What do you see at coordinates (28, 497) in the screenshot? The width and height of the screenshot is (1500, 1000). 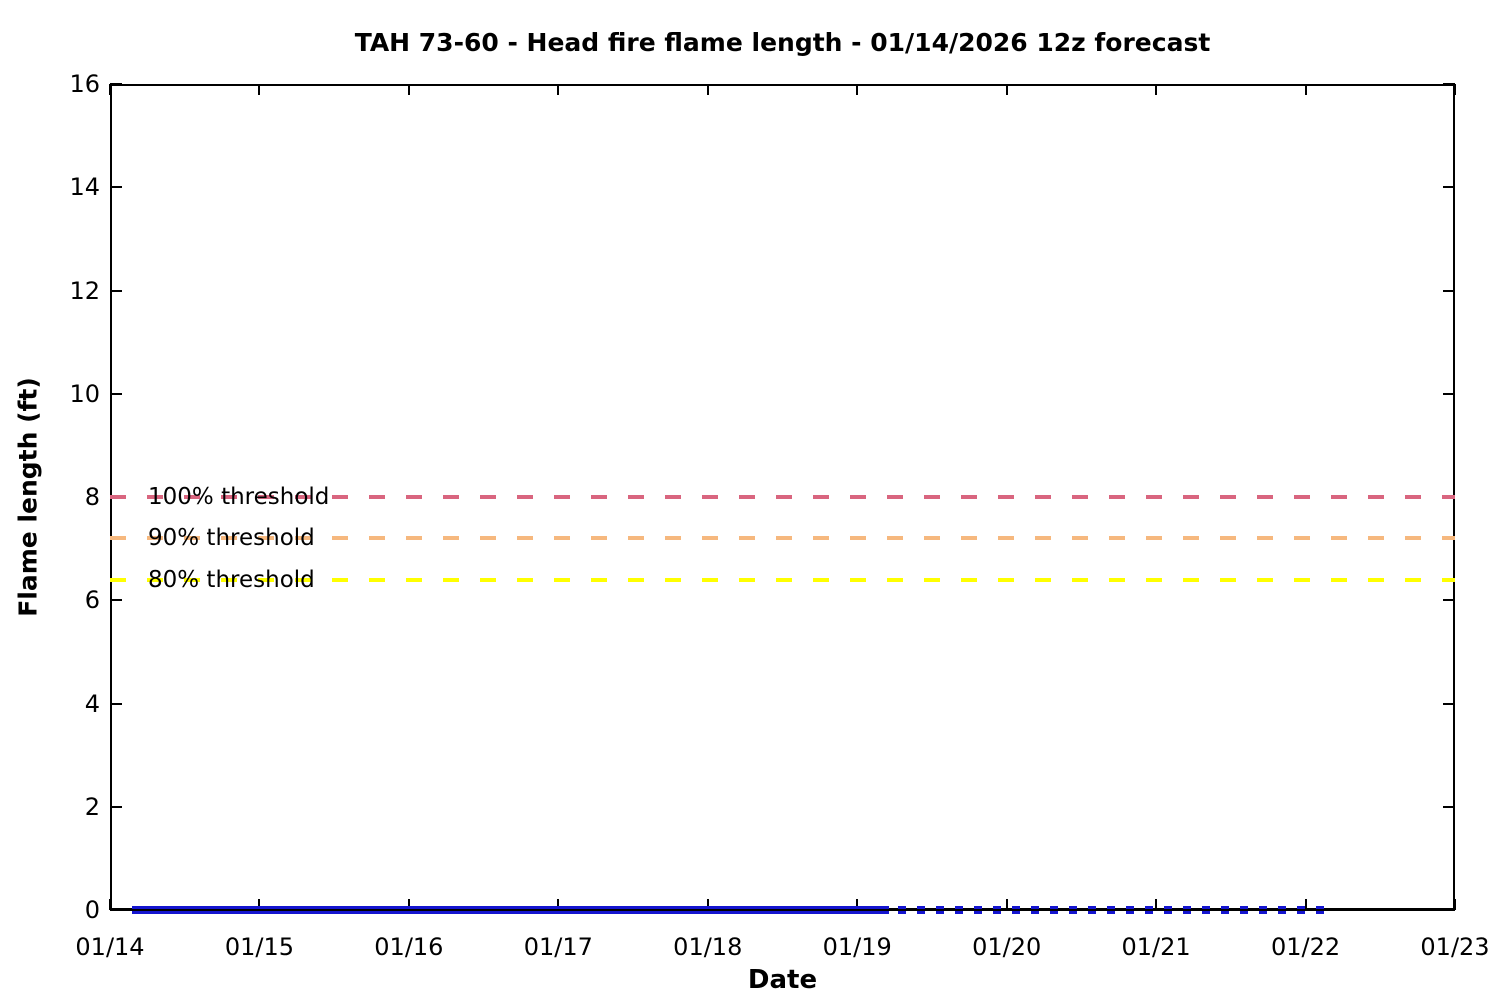 I see `y-axis-label: Flame length (ft)` at bounding box center [28, 497].